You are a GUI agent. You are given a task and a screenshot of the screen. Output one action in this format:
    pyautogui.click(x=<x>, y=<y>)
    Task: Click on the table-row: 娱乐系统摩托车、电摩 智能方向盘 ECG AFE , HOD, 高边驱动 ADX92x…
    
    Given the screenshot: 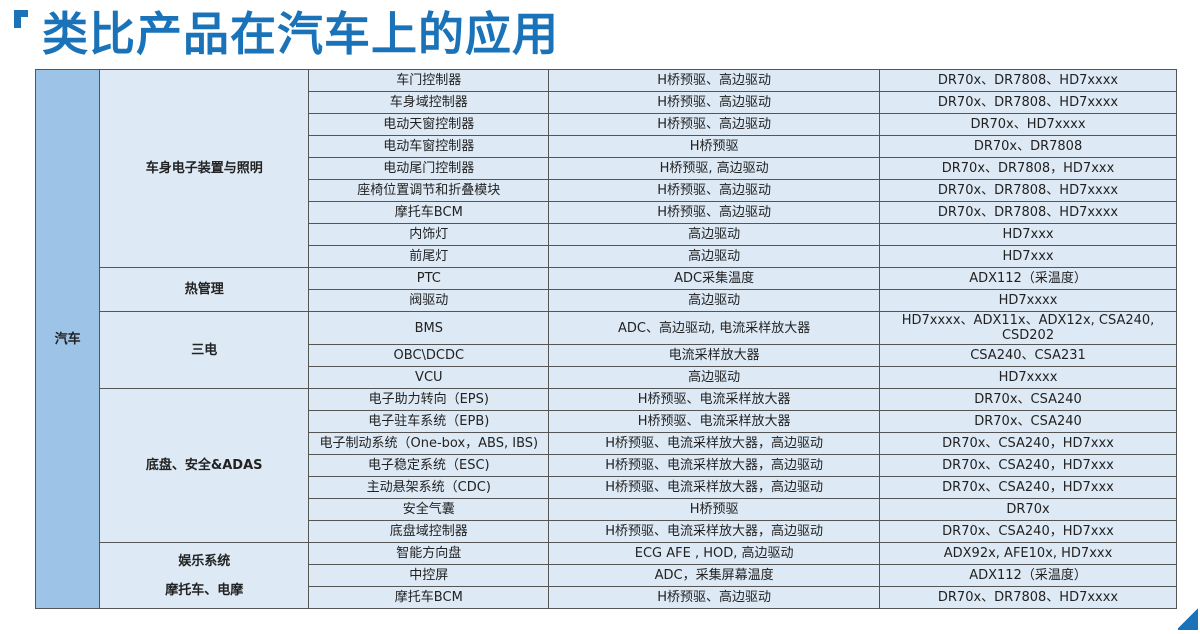 What is the action you would take?
    pyautogui.click(x=606, y=575)
    